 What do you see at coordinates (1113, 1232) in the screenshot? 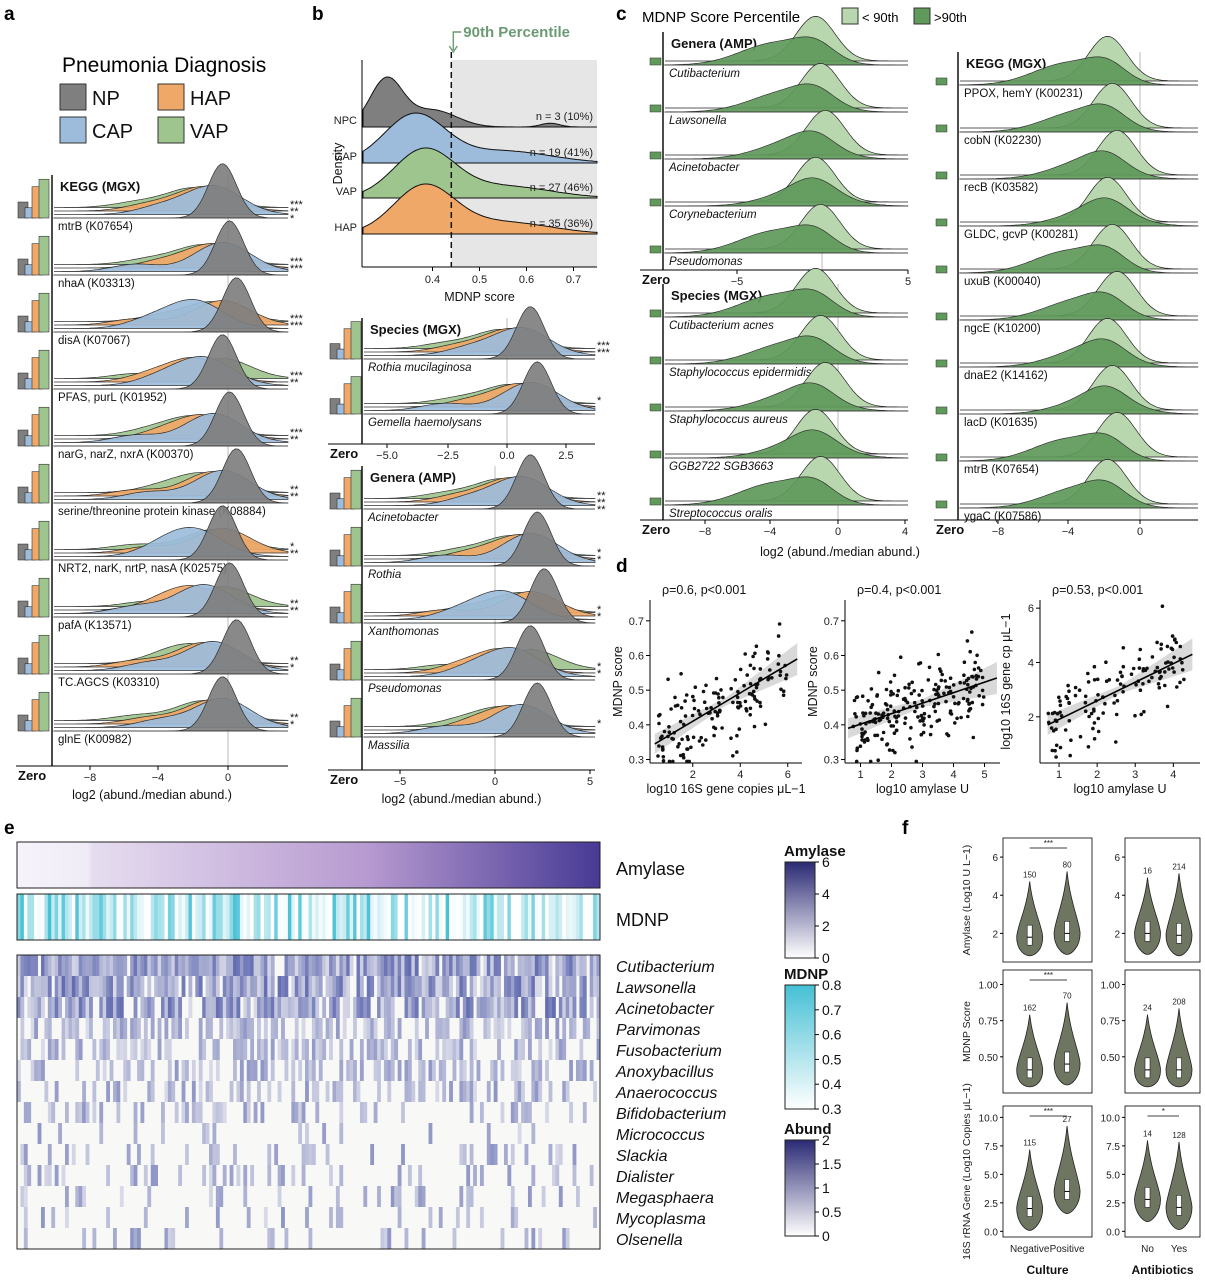
I see `y-tick-label: 0.0` at bounding box center [1113, 1232].